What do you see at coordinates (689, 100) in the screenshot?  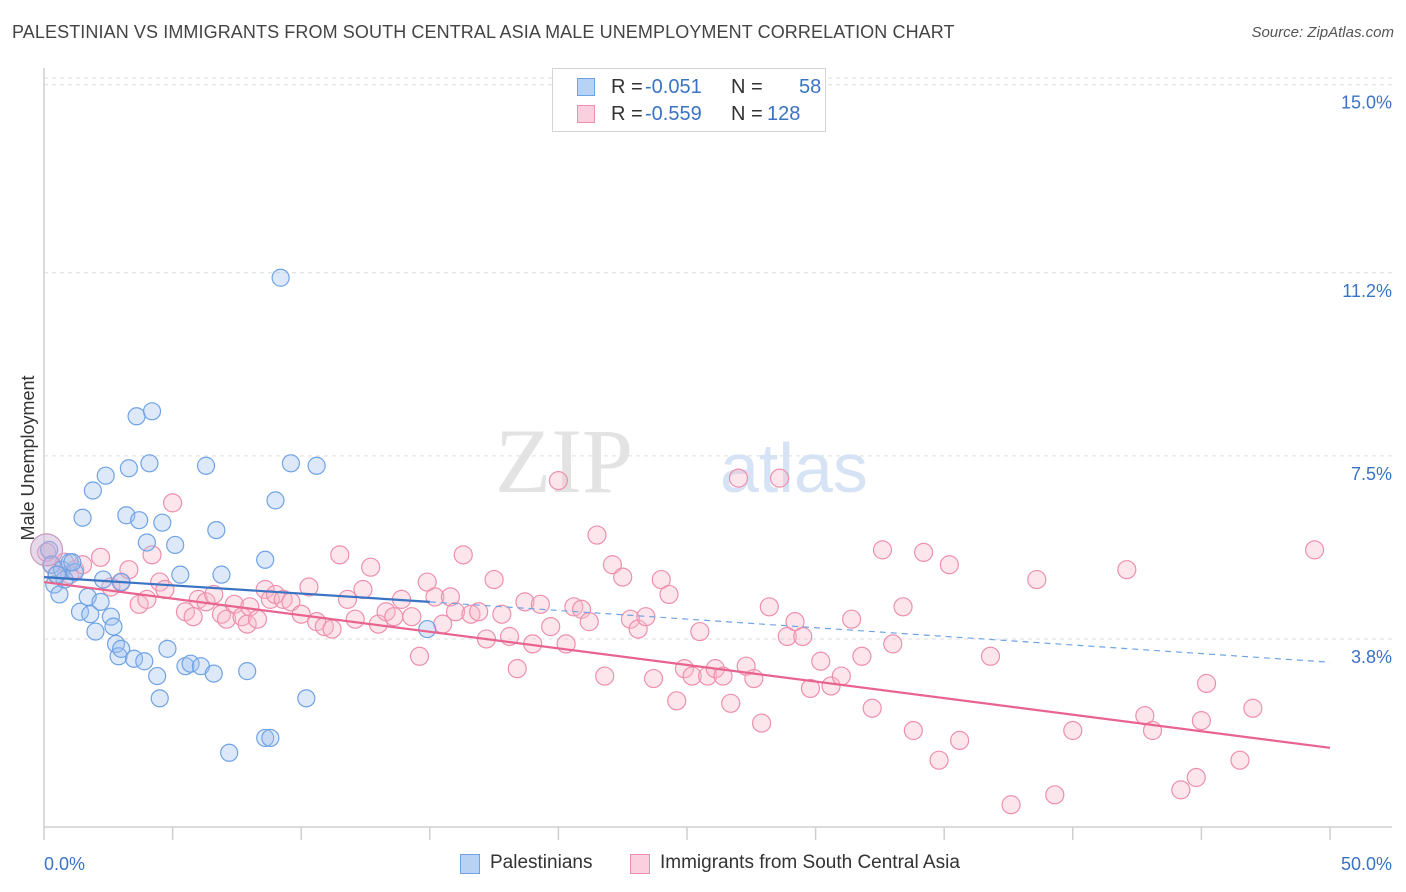 I see `correlation-legend: R = -0.051 N = 58 R = -0.559 N = 128` at bounding box center [689, 100].